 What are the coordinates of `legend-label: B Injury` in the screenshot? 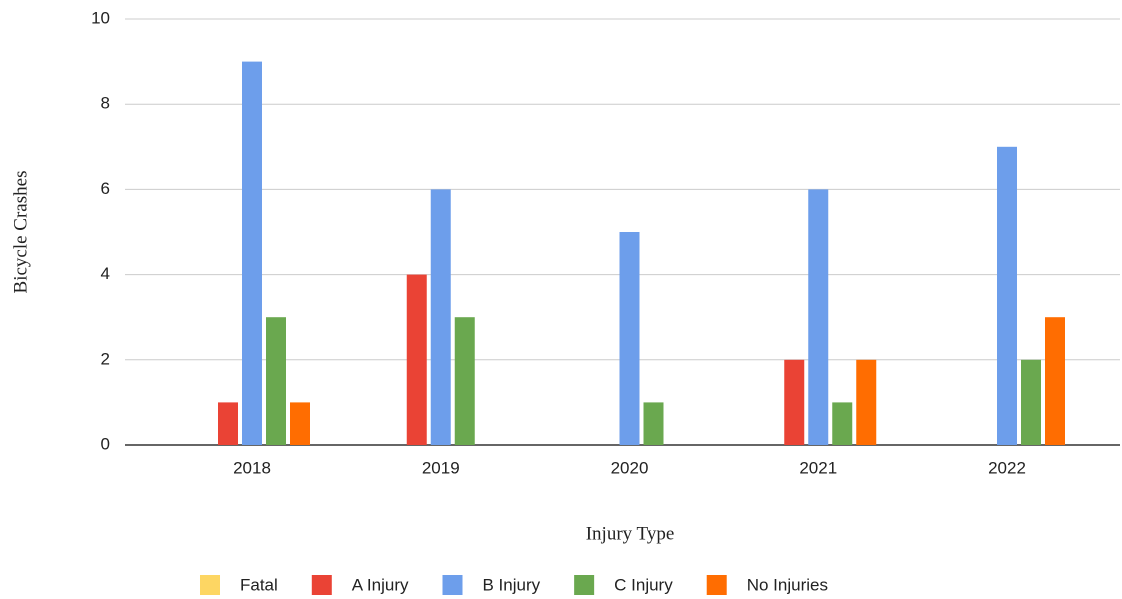 It's located at (512, 584).